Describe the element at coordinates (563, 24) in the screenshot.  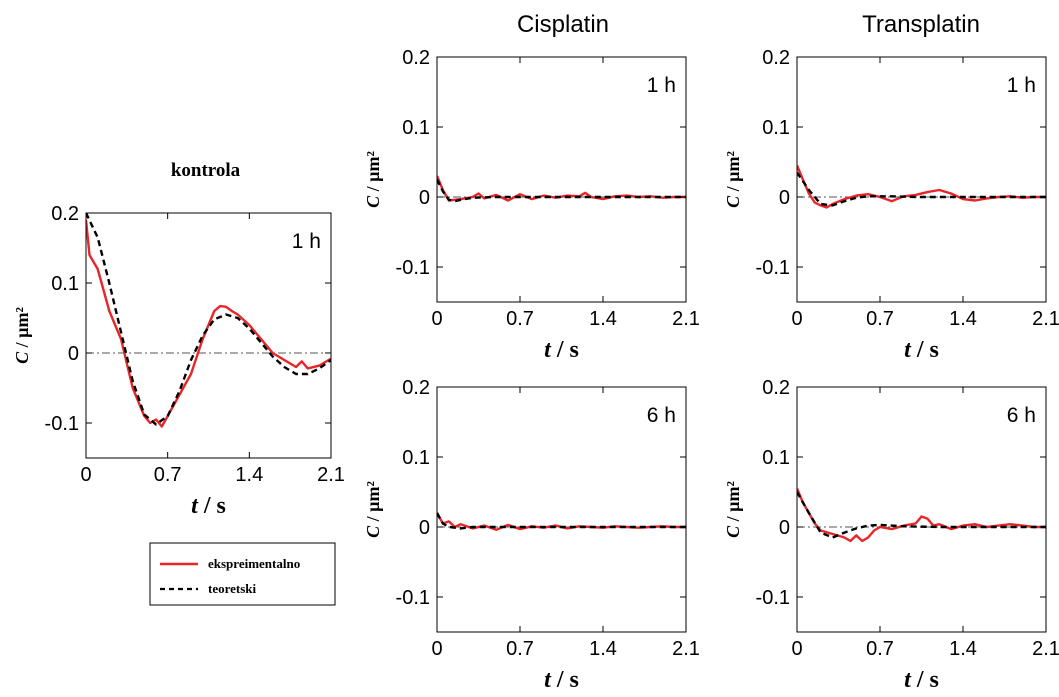
I see `column-title-cisplatin: Cisplatin` at that location.